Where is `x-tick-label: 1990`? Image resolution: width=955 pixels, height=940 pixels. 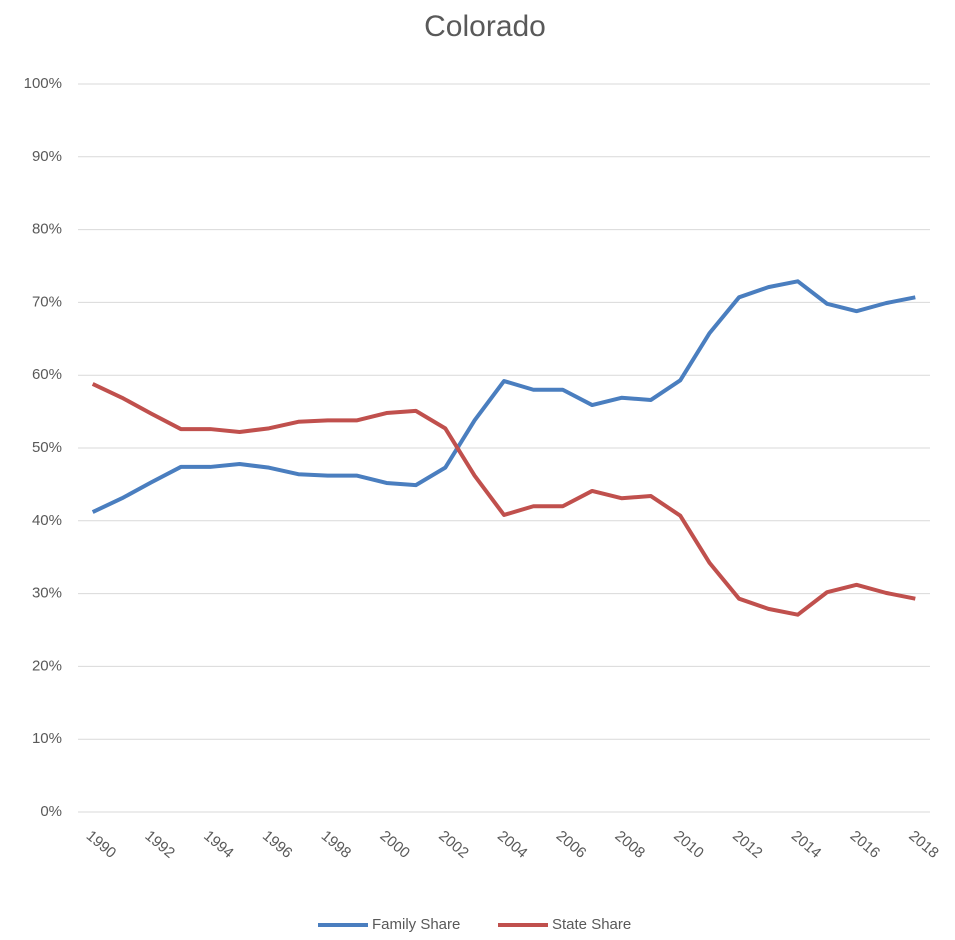 x-tick-label: 1990 is located at coordinates (101, 844).